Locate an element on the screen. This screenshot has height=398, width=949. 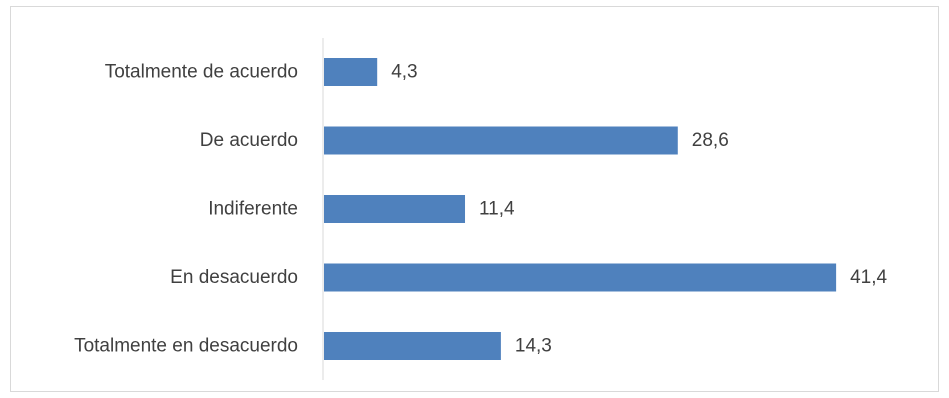
category-label-1: De acuerdo is located at coordinates (249, 140).